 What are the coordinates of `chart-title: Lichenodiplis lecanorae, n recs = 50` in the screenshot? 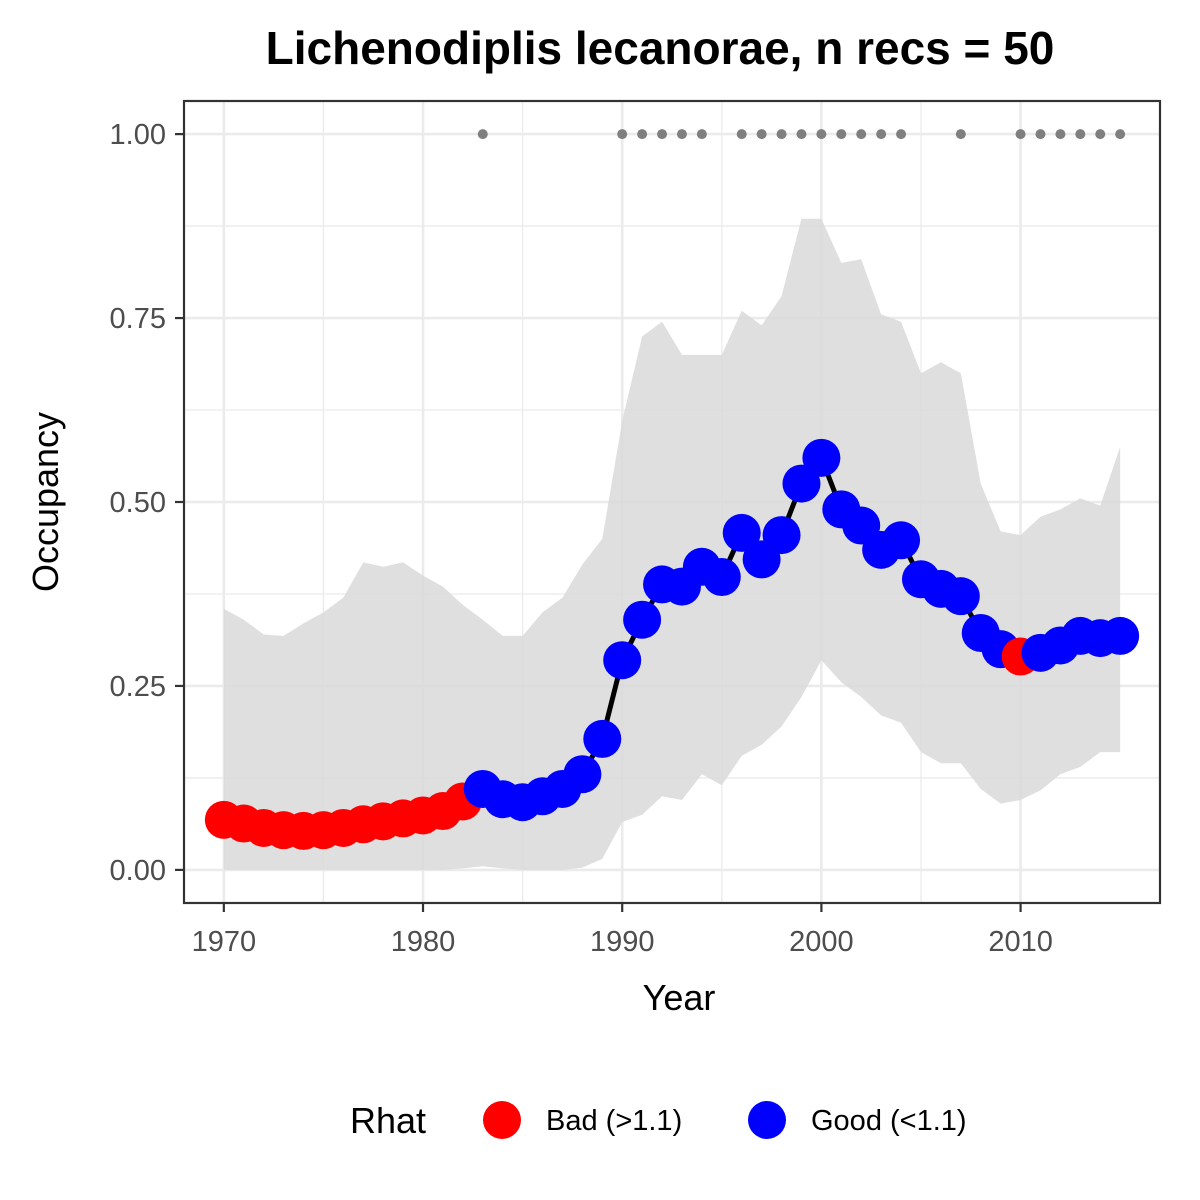 It's located at (660, 48).